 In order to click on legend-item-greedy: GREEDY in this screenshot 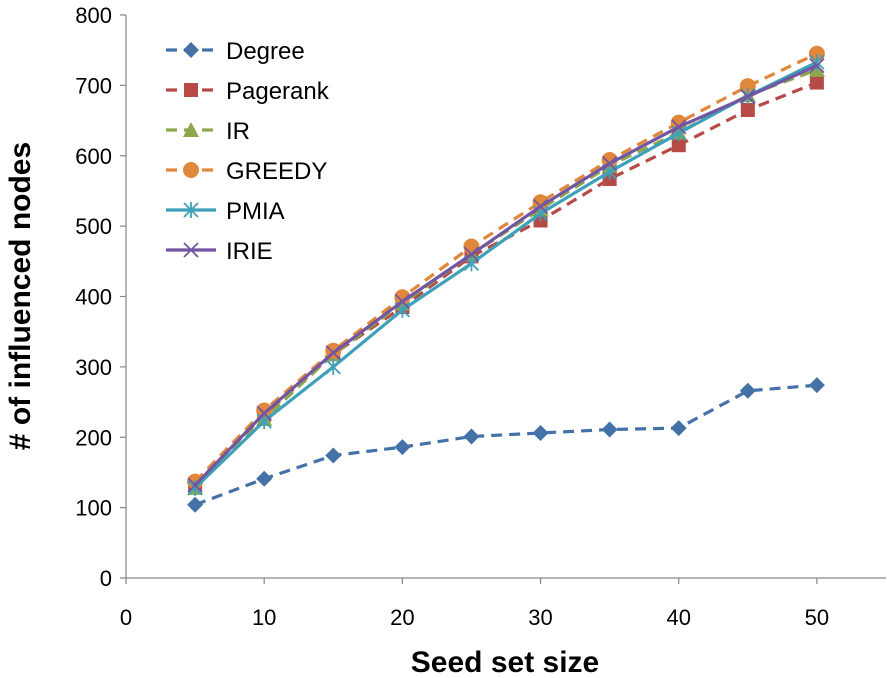, I will do `click(246, 171)`.